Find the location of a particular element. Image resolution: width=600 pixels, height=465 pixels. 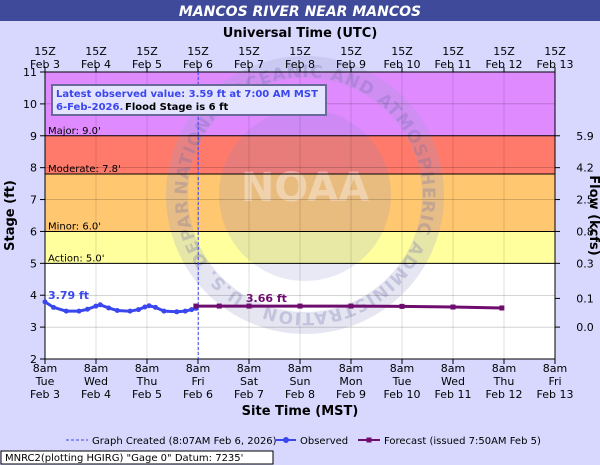

y2-tick-label-2: 0.3 is located at coordinates (585, 263).